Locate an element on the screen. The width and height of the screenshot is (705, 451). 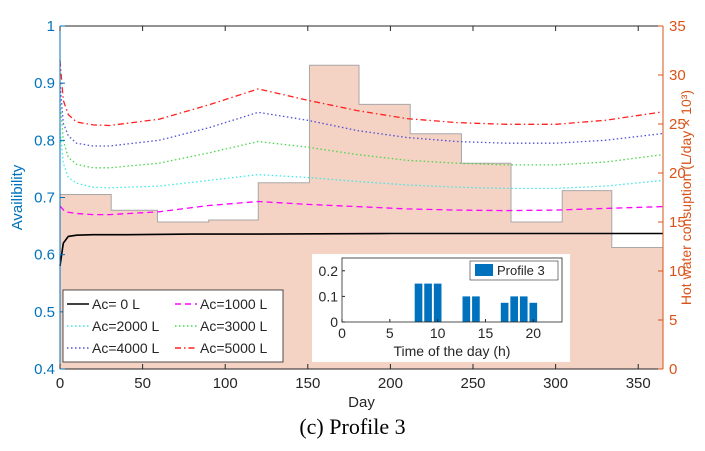
left-y-tick-label: 0.9 is located at coordinates (44, 83).